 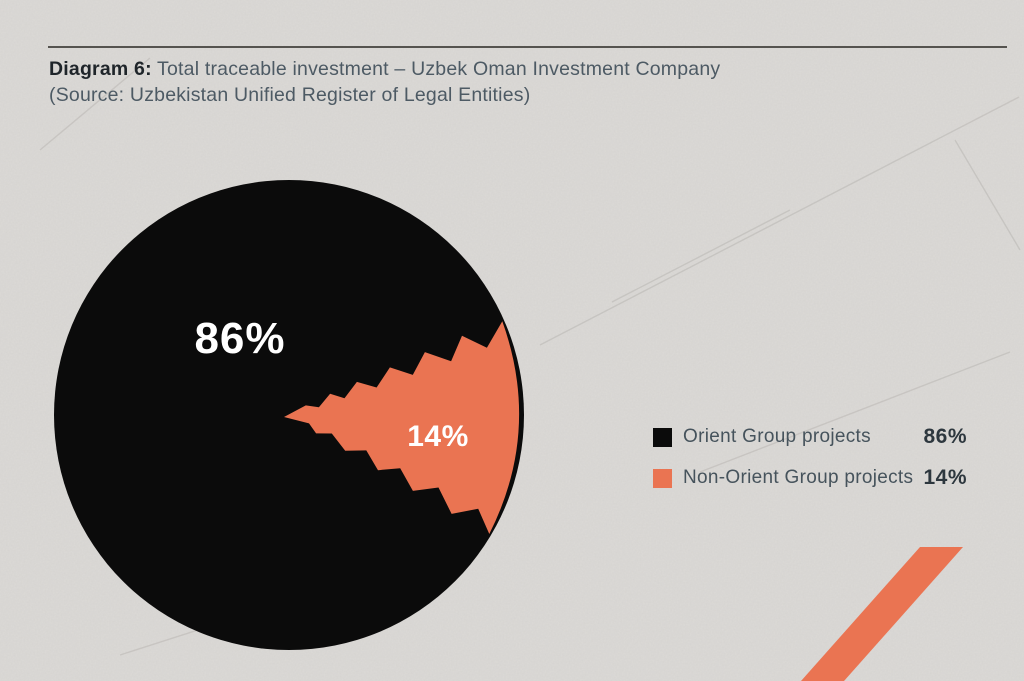 I want to click on legend-row-non-orient: Non-Orient Group projects 14%, so click(x=810, y=477).